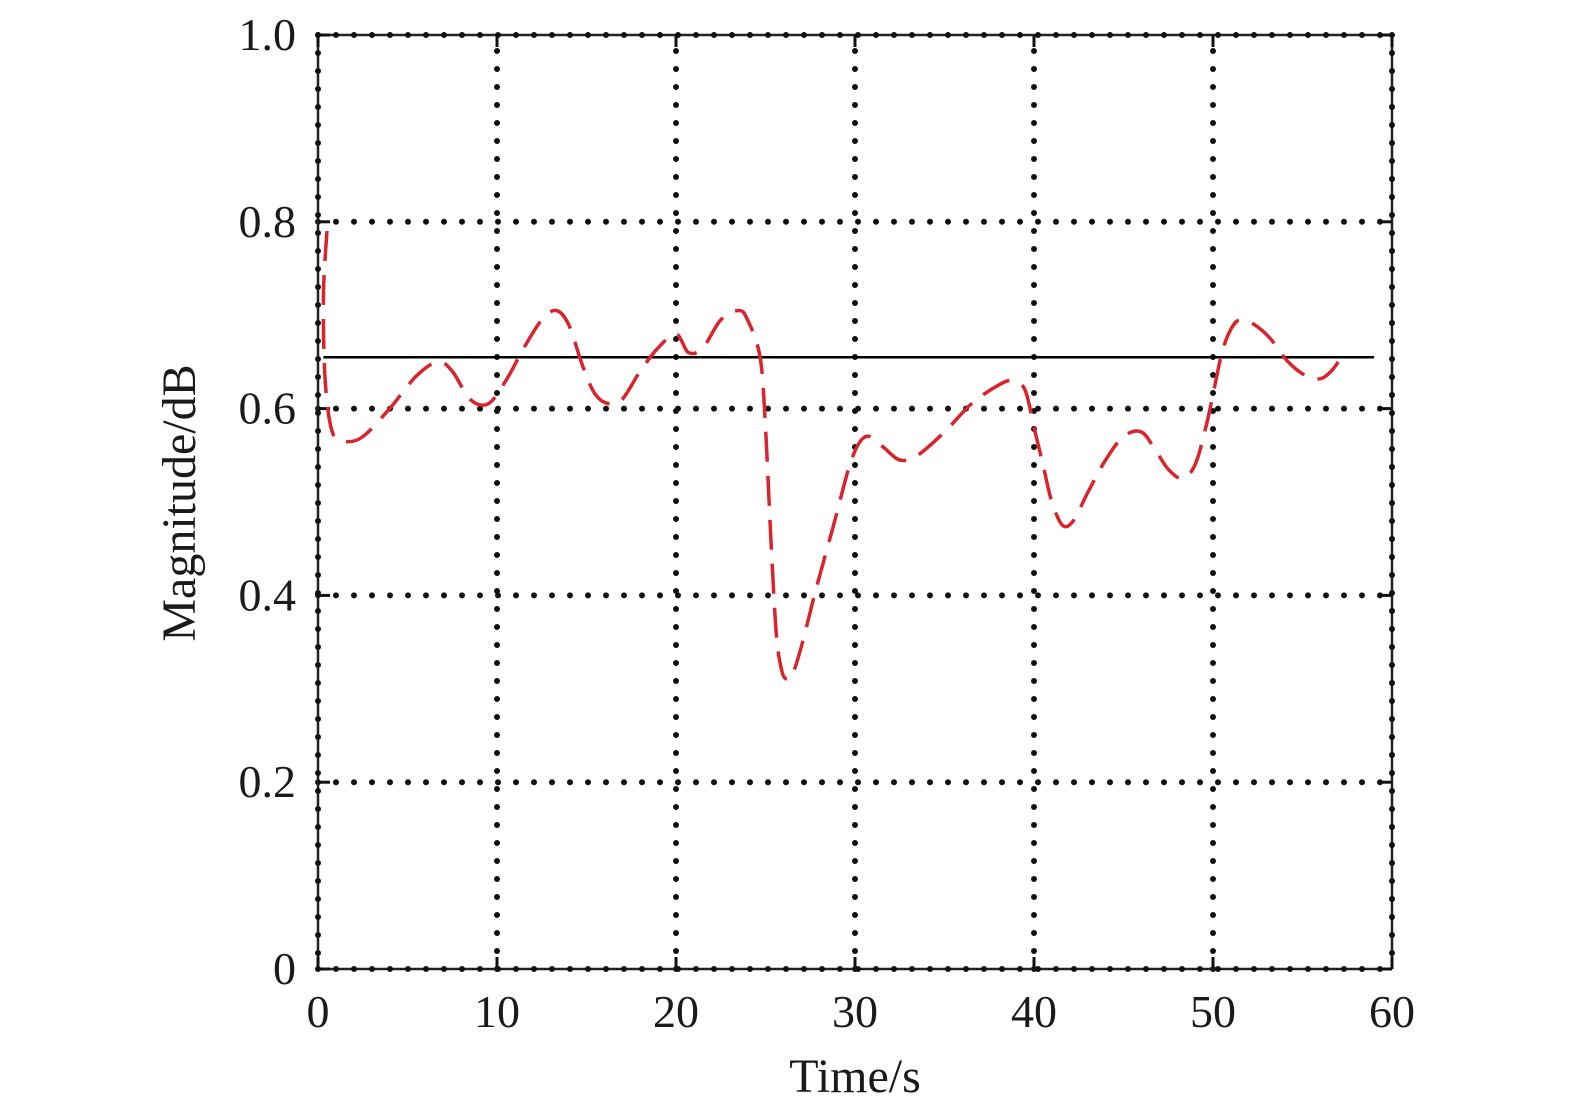 This screenshot has width=1575, height=1120. What do you see at coordinates (1213, 1011) in the screenshot?
I see `x-tick-label: 50` at bounding box center [1213, 1011].